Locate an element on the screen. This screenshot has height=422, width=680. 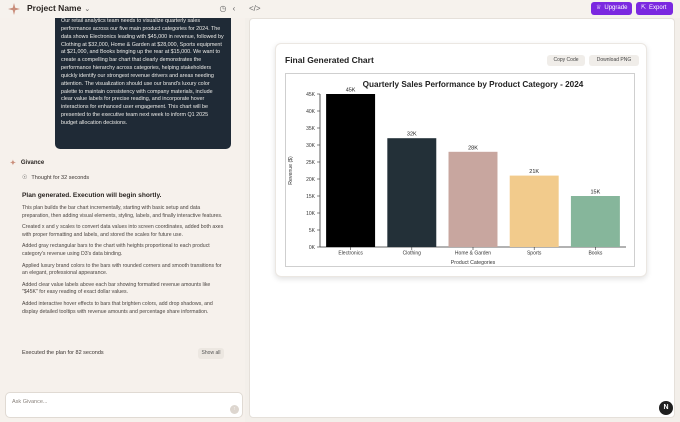
project-name: Project Name is located at coordinates (54, 8).